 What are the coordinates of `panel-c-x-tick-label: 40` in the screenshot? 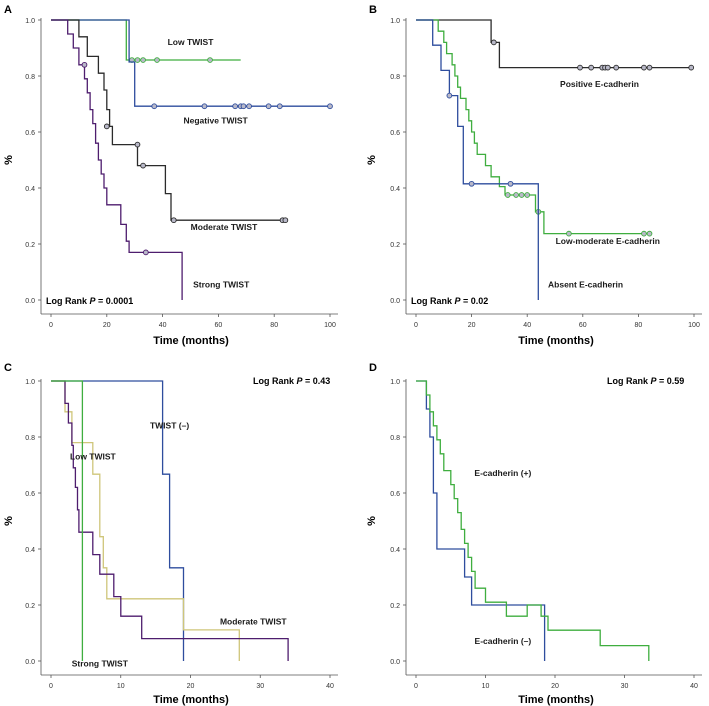 It's located at (330, 686).